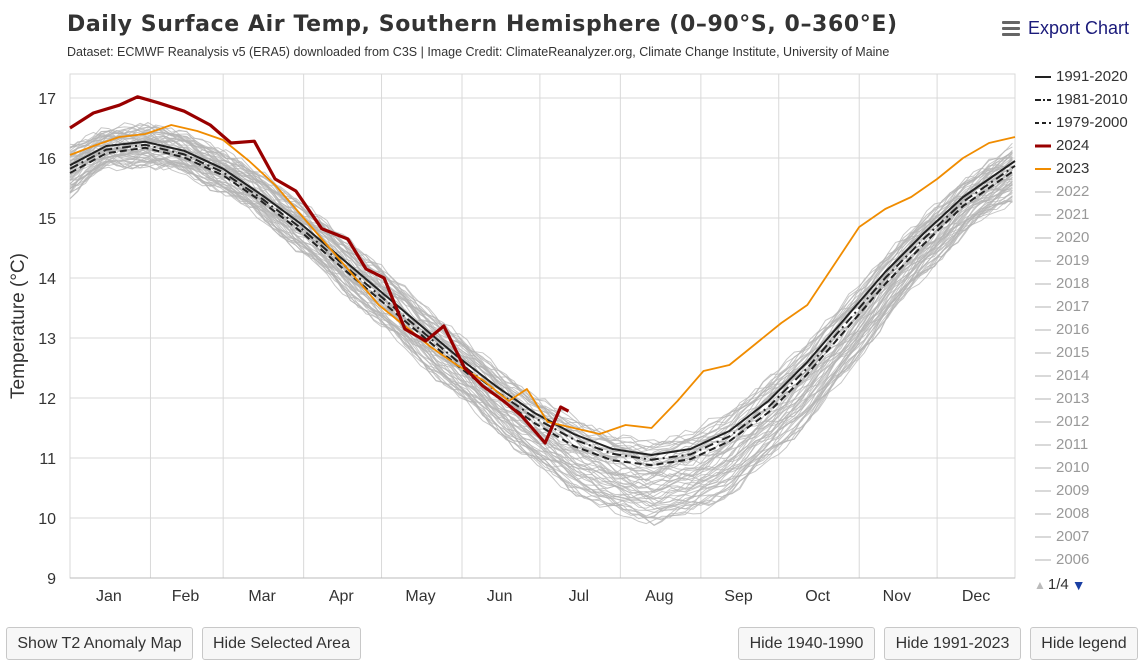  Describe the element at coordinates (1086, 421) in the screenshot. I see `legend-item-2012: 2012` at that location.